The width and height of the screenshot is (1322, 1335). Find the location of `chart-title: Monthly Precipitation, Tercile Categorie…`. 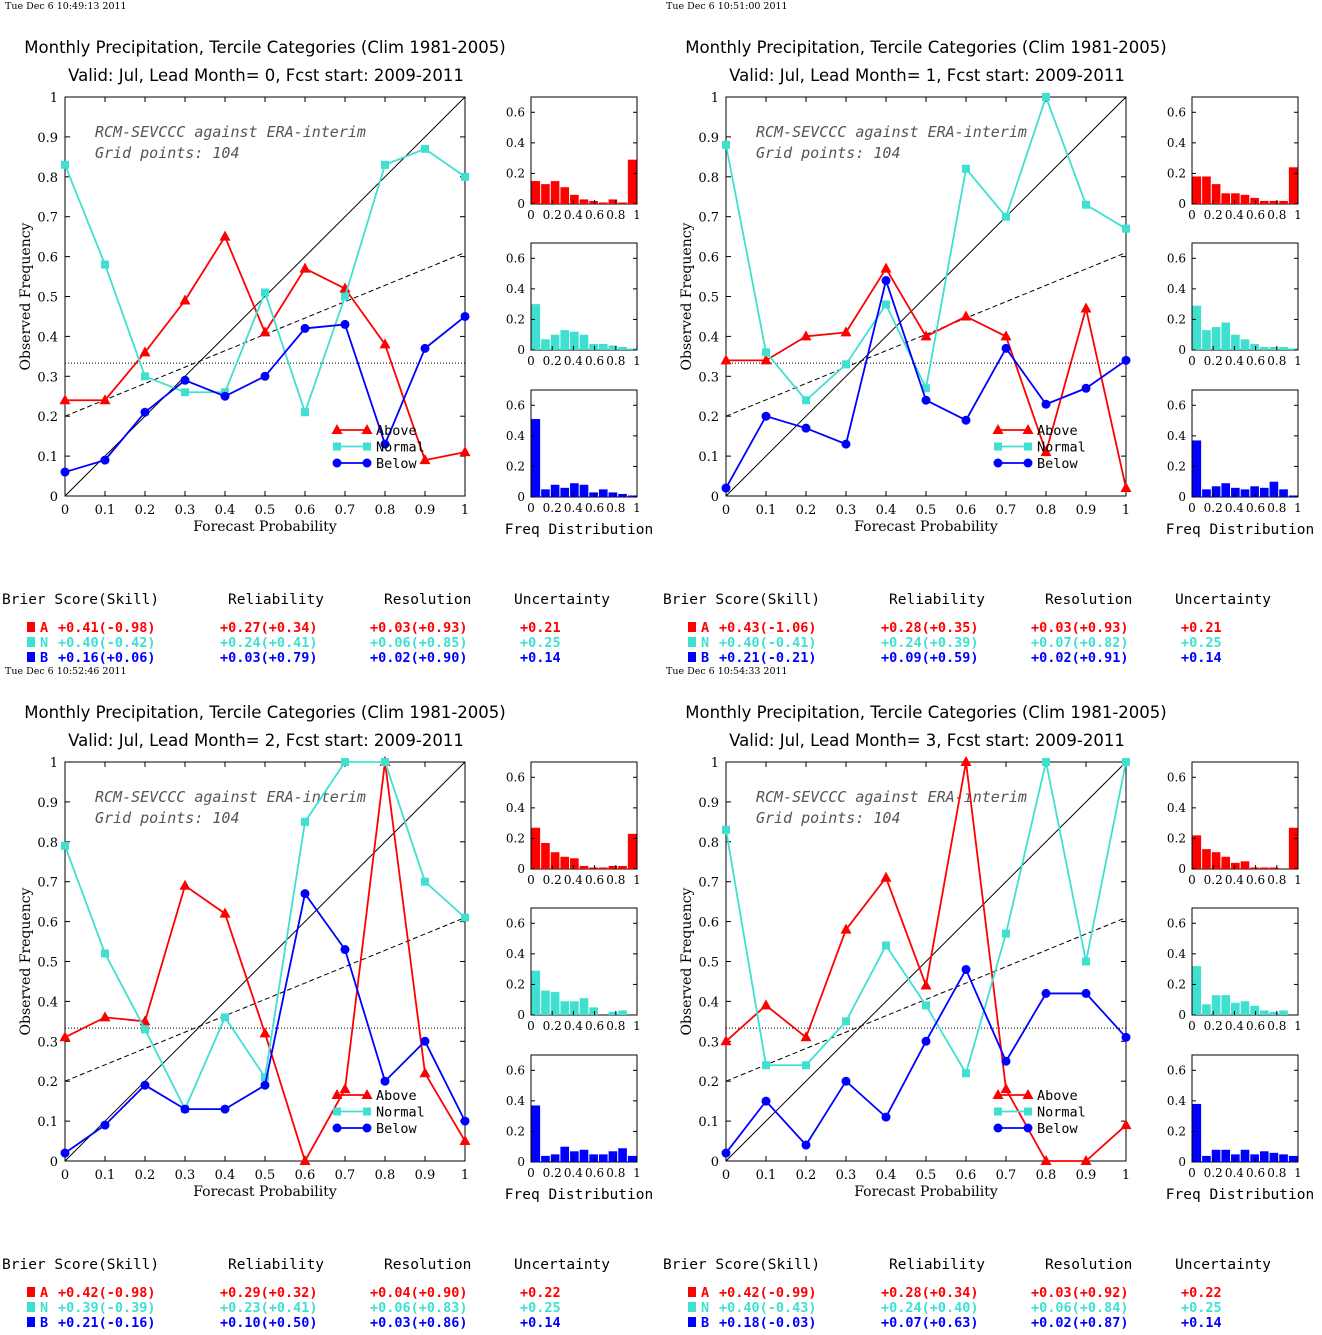

chart-title: Monthly Precipitation, Tercile Categorie… is located at coordinates (925, 712).